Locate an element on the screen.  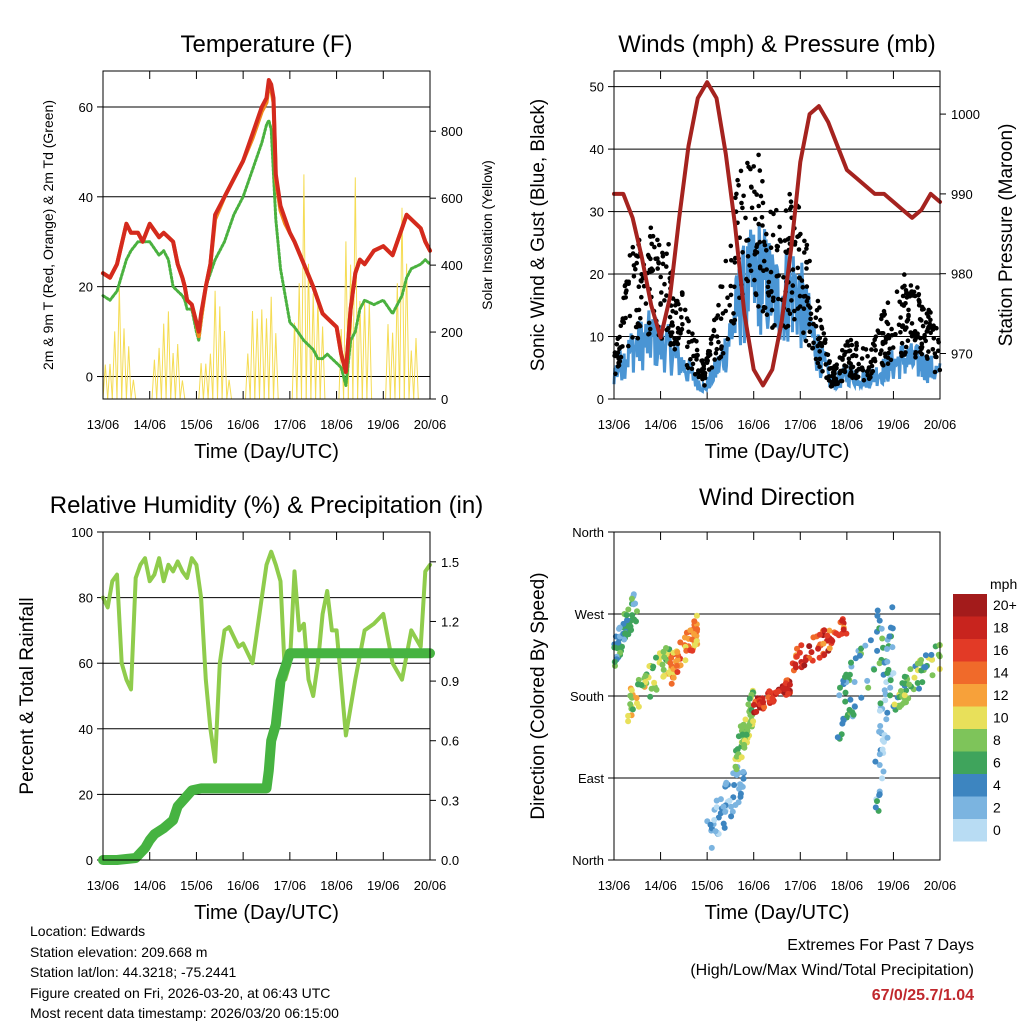
rh-ytick-label: 100 is located at coordinates (82, 532).